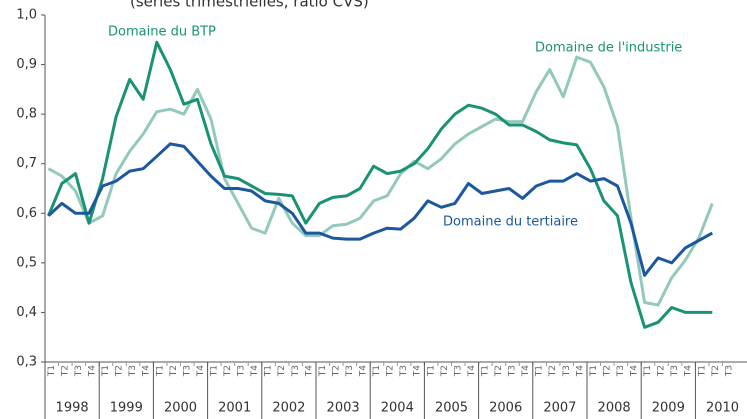 Image resolution: width=747 pixels, height=419 pixels. What do you see at coordinates (505, 408) in the screenshot?
I see `year-label: 2006` at bounding box center [505, 408].